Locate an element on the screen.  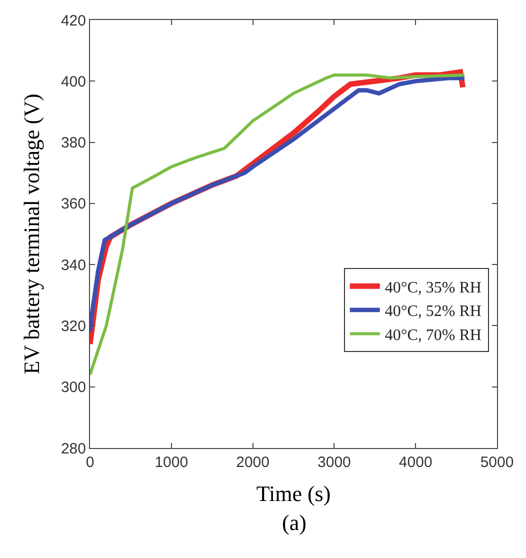
y-tick-label: 360 is located at coordinates (73, 204).